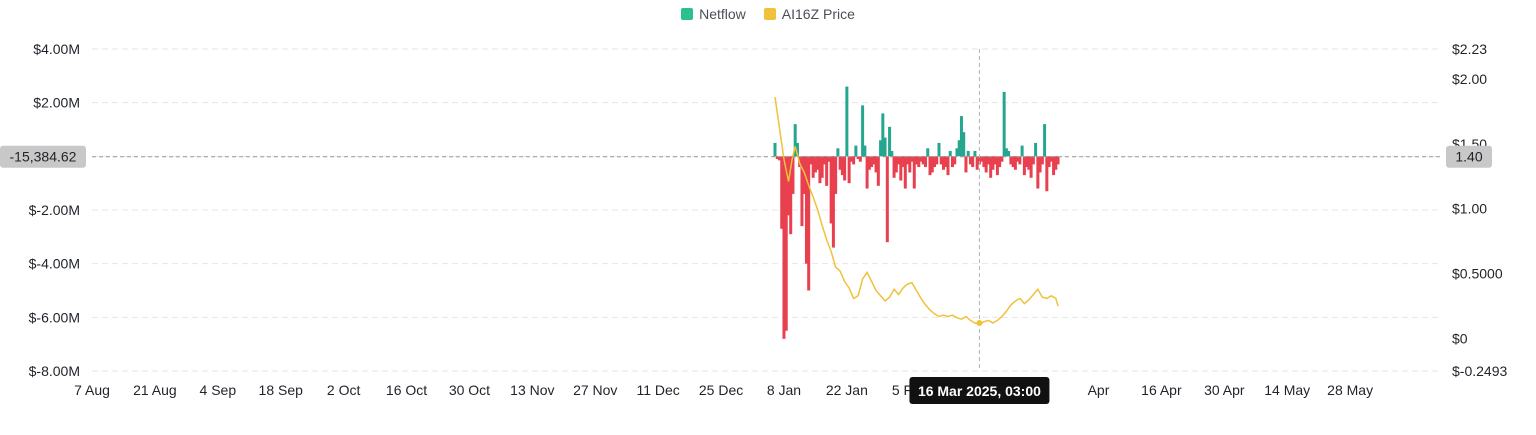  I want to click on legend-item-price: AI16Z Price, so click(809, 14).